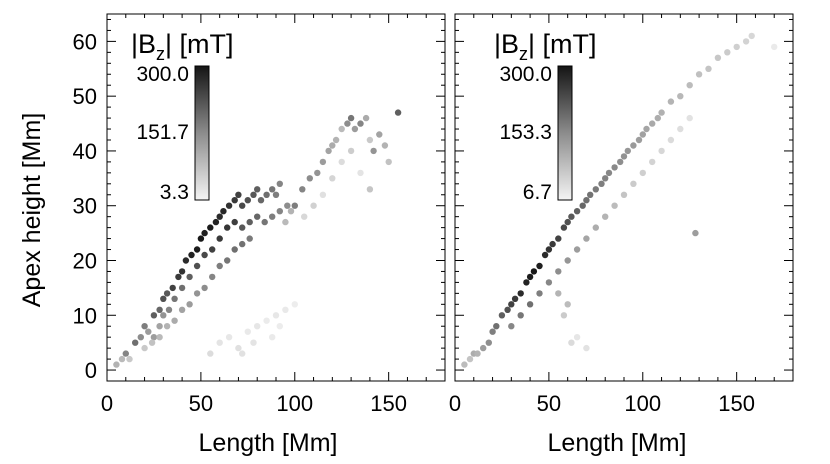  Describe the element at coordinates (545, 46) in the screenshot. I see `right-colorbar-title: |Bz| [mT]` at that location.